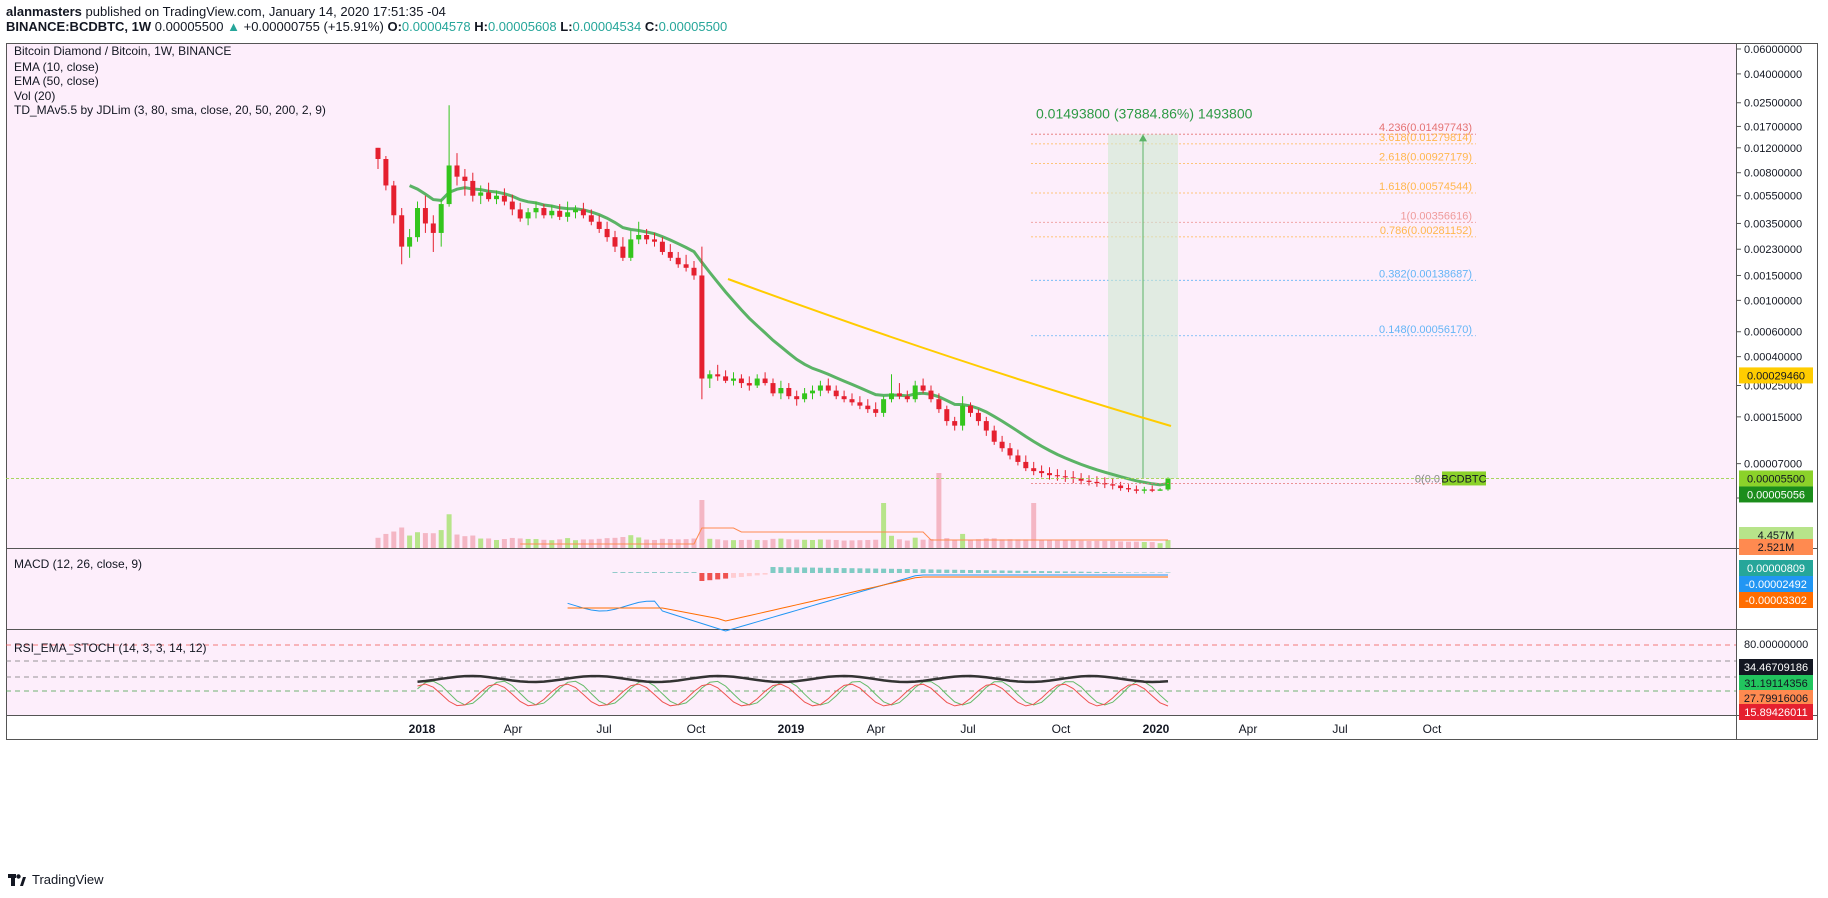 This screenshot has height=898, width=1828. I want to click on price-change: +0.00000755 (+15.91%), so click(313, 26).